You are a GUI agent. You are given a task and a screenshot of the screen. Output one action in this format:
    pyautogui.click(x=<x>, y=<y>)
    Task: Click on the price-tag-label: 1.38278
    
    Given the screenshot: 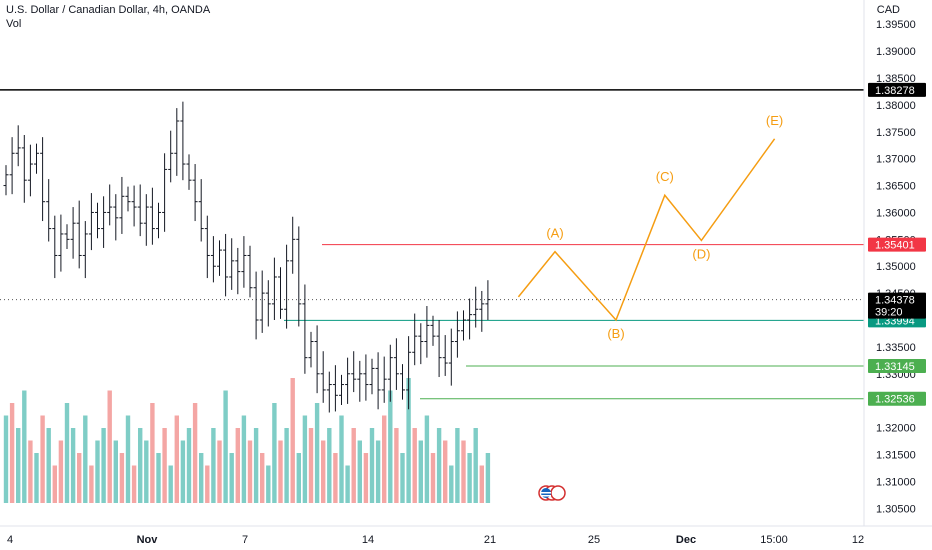 What is the action you would take?
    pyautogui.click(x=895, y=91)
    